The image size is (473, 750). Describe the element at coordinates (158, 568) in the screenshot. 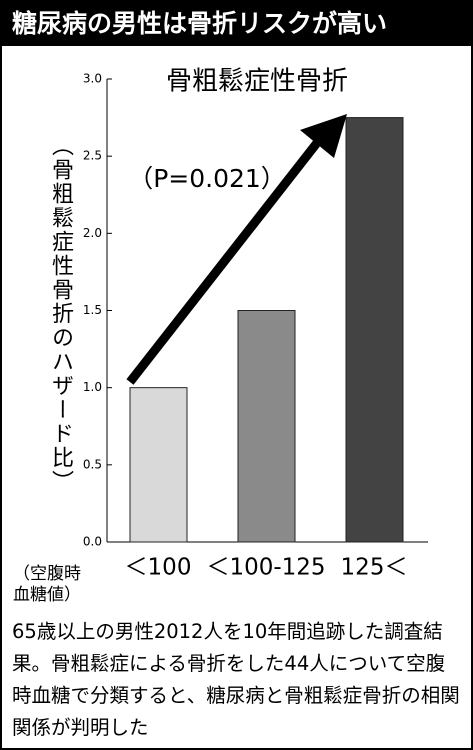

I see `x-tick-label: ＜100` at that location.